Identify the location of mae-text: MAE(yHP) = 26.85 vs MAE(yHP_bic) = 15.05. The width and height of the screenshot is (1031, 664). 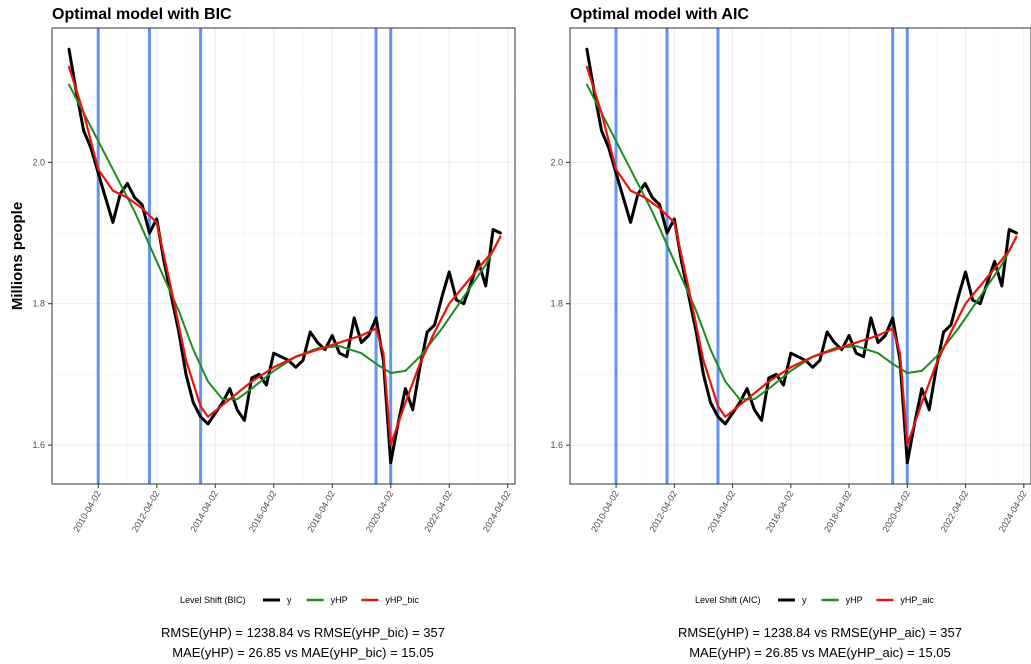
(303, 652).